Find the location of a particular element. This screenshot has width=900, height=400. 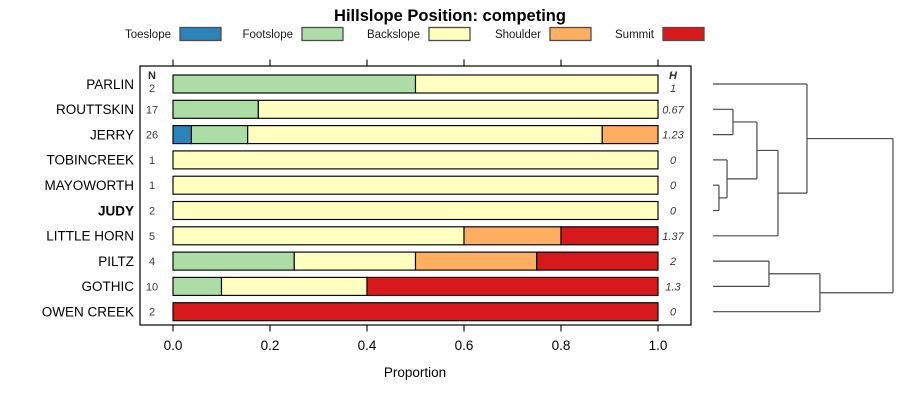

row-h-value: 0.67 is located at coordinates (673, 110).